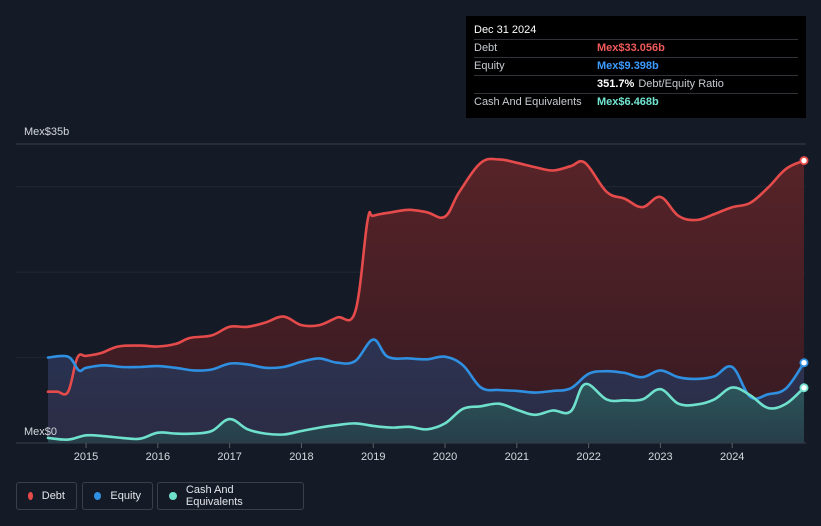 The image size is (821, 526). What do you see at coordinates (732, 457) in the screenshot?
I see `x-tick-label: 2024` at bounding box center [732, 457].